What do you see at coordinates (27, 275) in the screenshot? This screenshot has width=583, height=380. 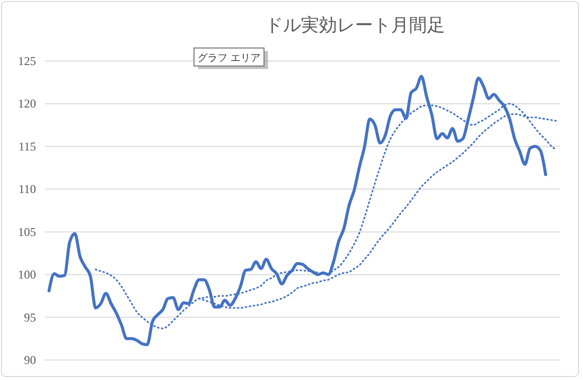 I see `y-tick-label: 100` at bounding box center [27, 275].